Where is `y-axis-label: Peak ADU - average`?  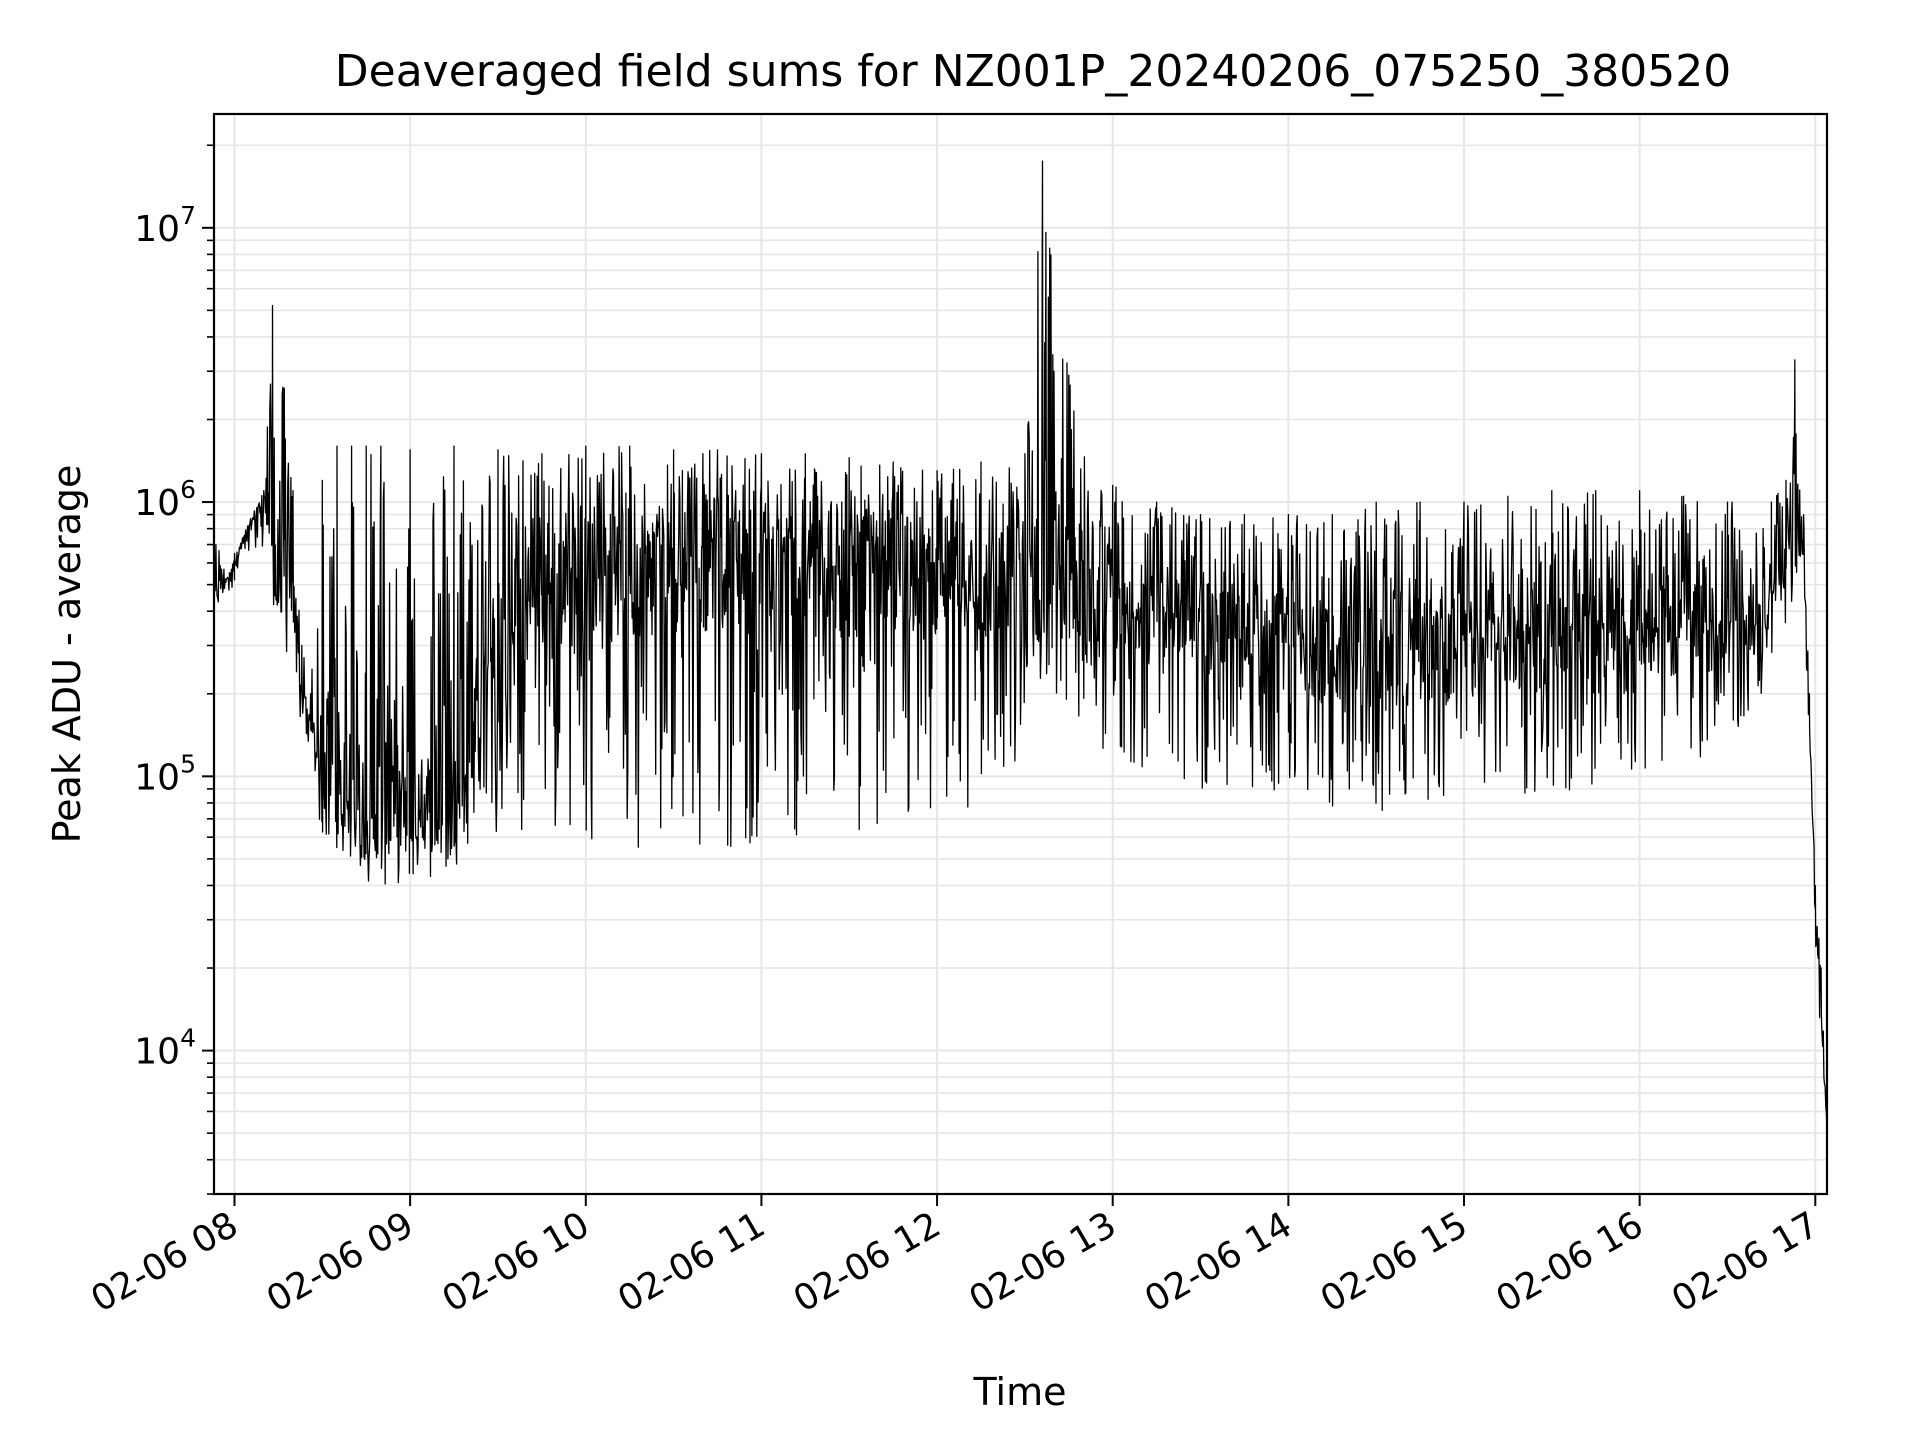
y-axis-label: Peak ADU - average is located at coordinates (67, 654).